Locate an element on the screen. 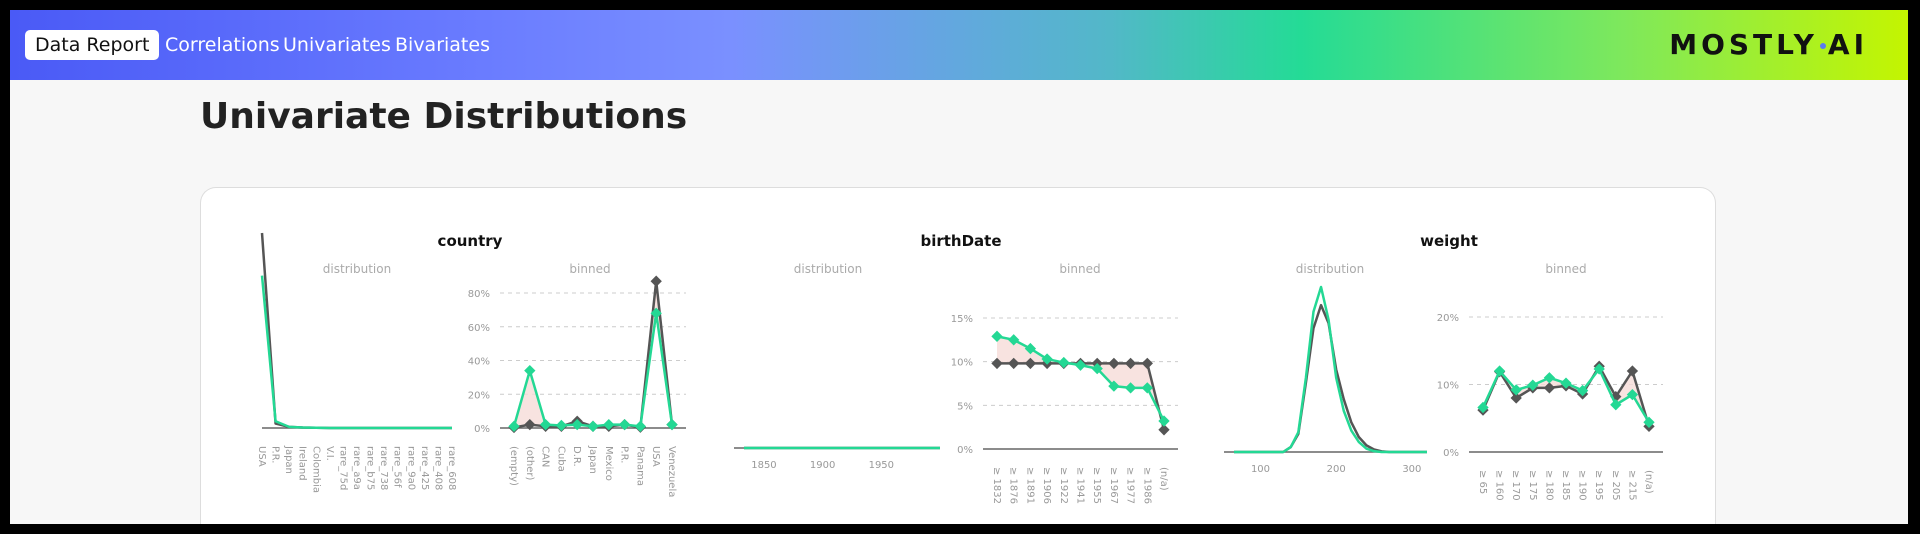  x-tick-label: ≥ 160 is located at coordinates (1499, 485).